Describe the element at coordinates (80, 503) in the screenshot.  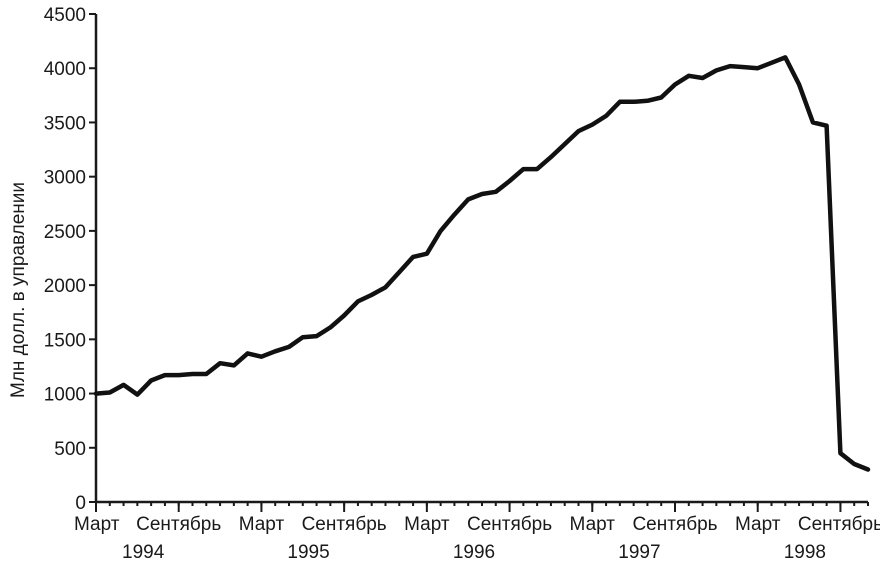
I see `y-tick-label: 0` at that location.